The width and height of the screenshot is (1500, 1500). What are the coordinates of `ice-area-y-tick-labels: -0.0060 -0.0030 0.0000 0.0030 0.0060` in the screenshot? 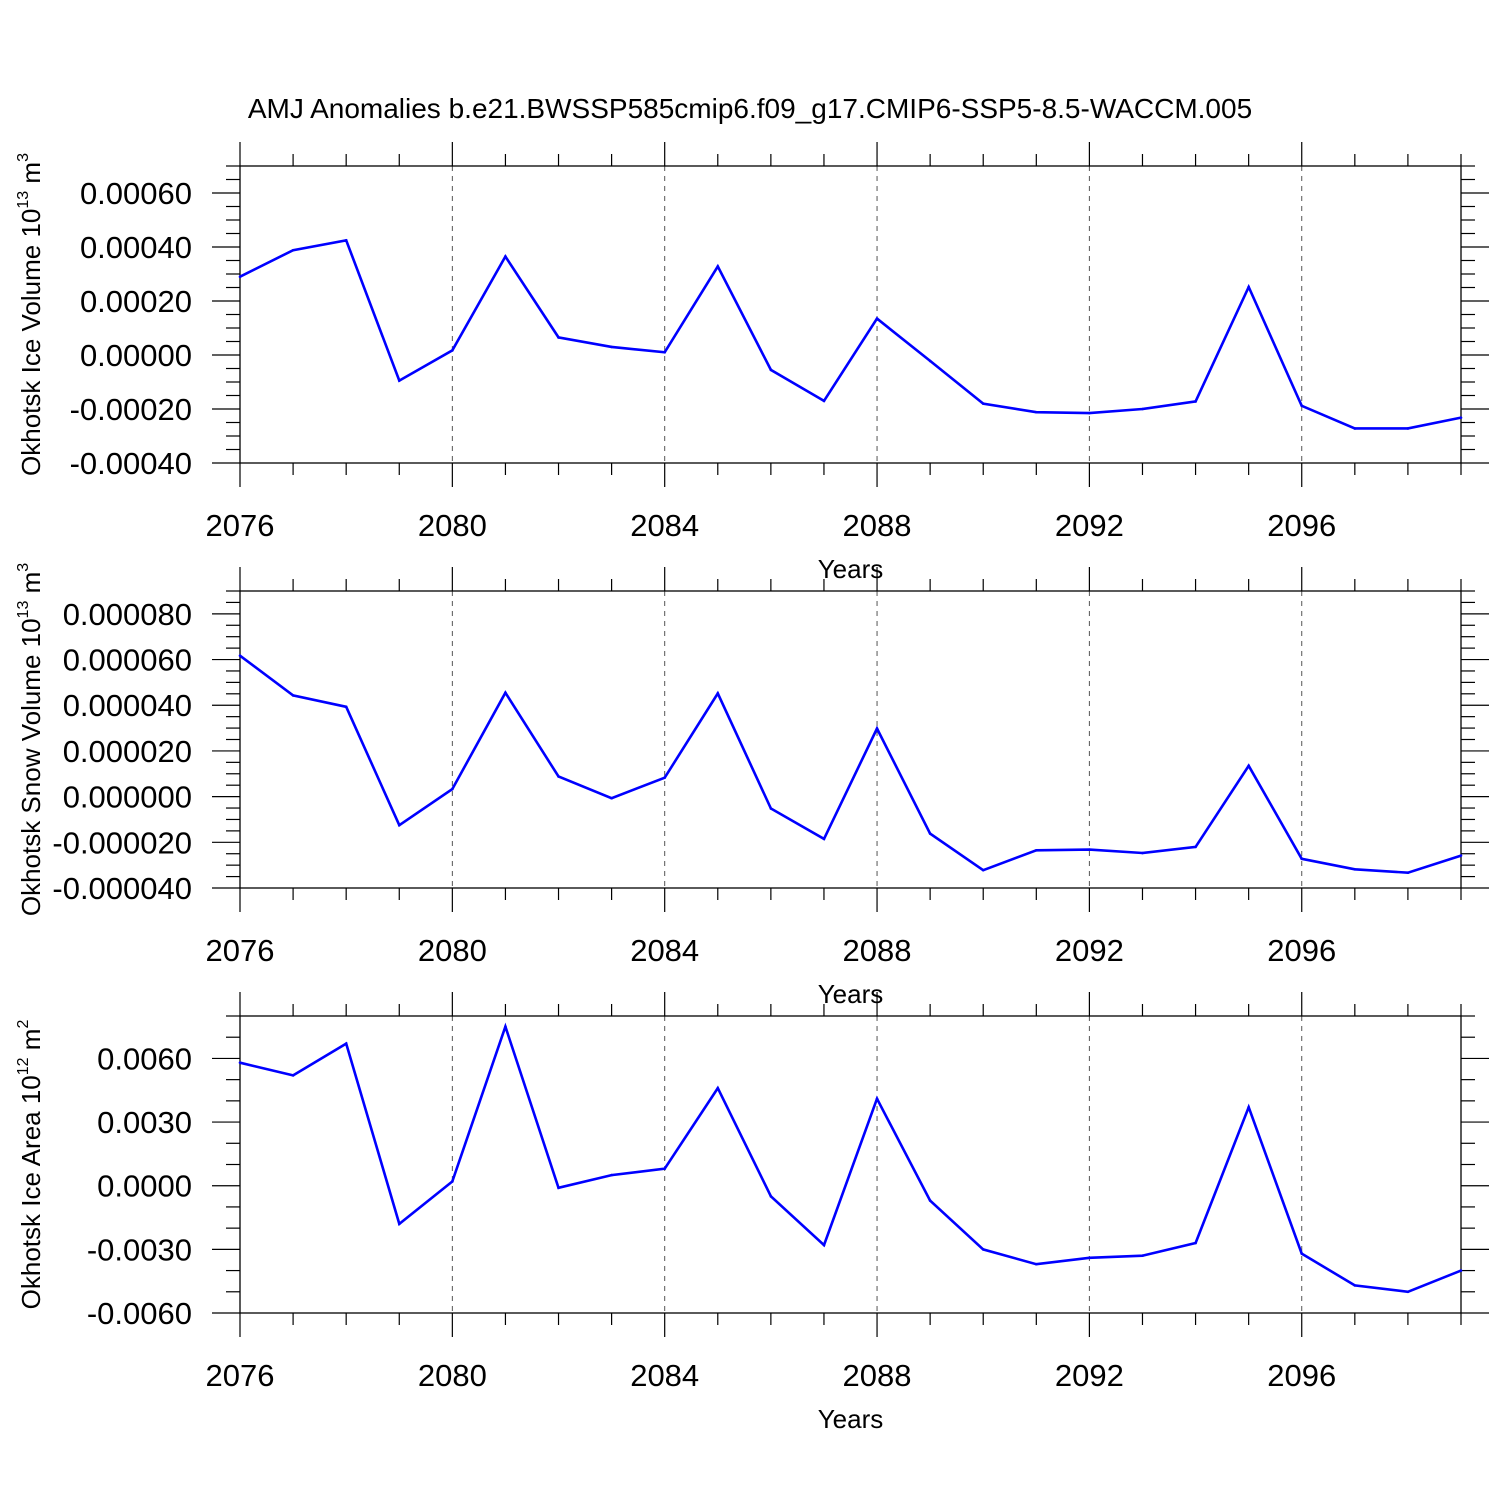 It's located at (139, 1186).